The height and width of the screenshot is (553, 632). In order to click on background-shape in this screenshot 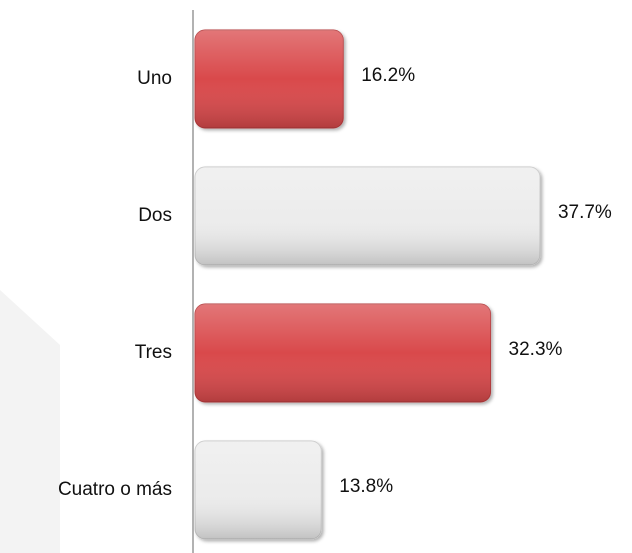, I will do `click(30, 421)`.